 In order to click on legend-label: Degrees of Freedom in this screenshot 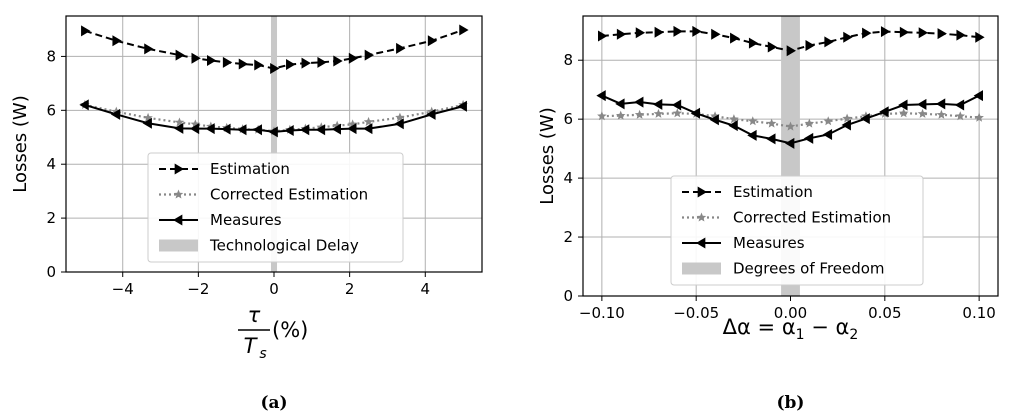, I will do `click(809, 269)`.